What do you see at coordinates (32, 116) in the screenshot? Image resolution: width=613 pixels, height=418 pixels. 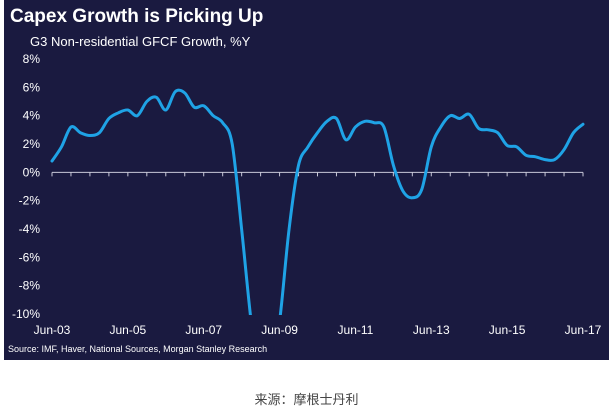 I see `y-tick-label: 4%` at bounding box center [32, 116].